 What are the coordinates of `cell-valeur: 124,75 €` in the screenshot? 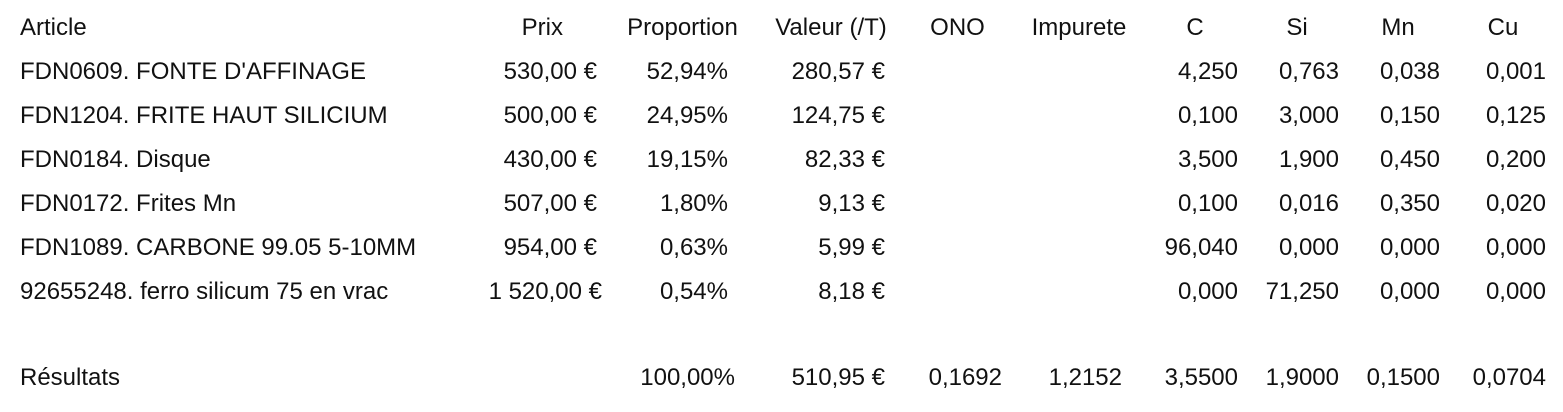 It's located at (838, 115).